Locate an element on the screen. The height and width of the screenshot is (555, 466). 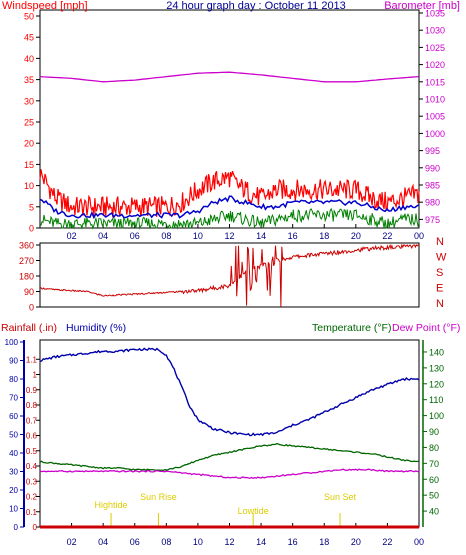
barometer-y-tick-label: 1005 is located at coordinates (435, 117).